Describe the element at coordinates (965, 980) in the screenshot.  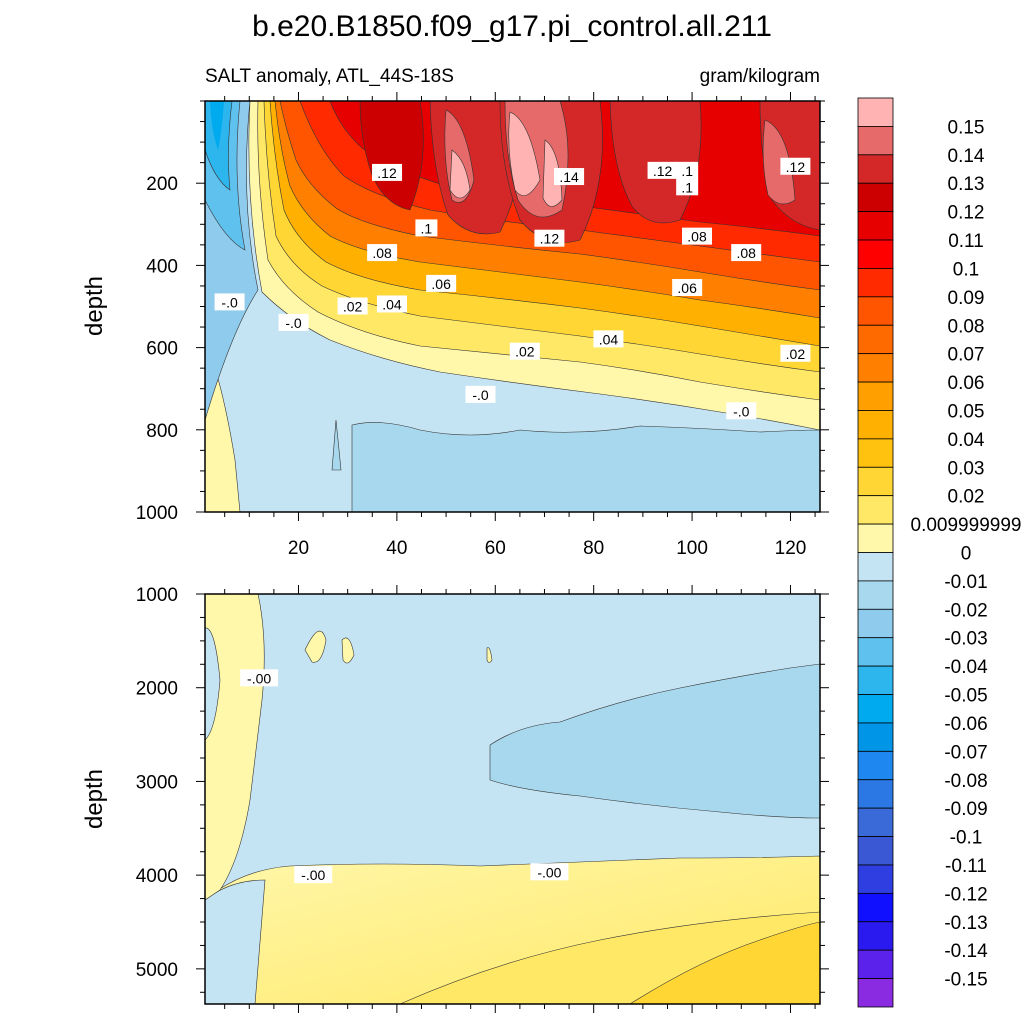
I see `colorbar-label: -0.15` at that location.